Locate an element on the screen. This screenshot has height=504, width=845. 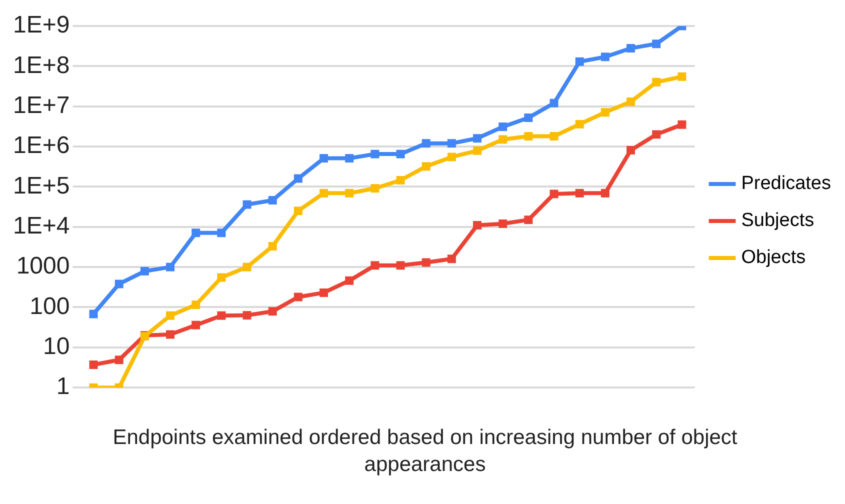
legend-label: Predicates is located at coordinates (786, 183).